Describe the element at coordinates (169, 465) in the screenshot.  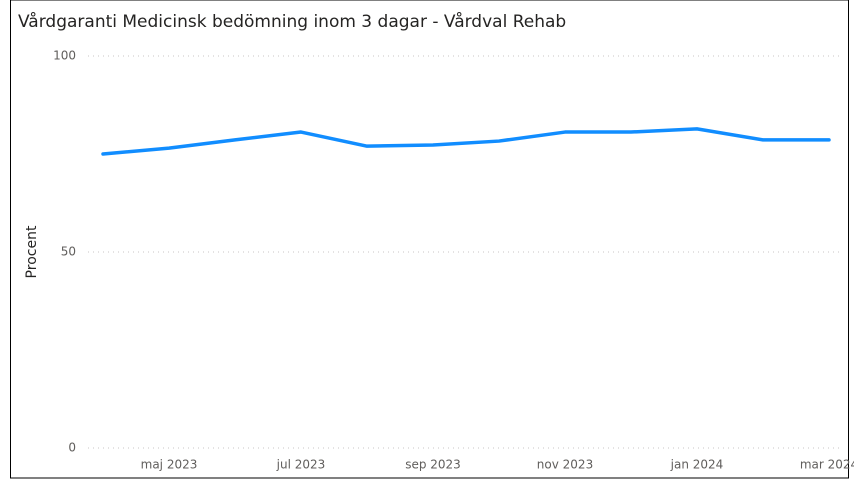
I see `x-tick-label: maj 2023` at that location.